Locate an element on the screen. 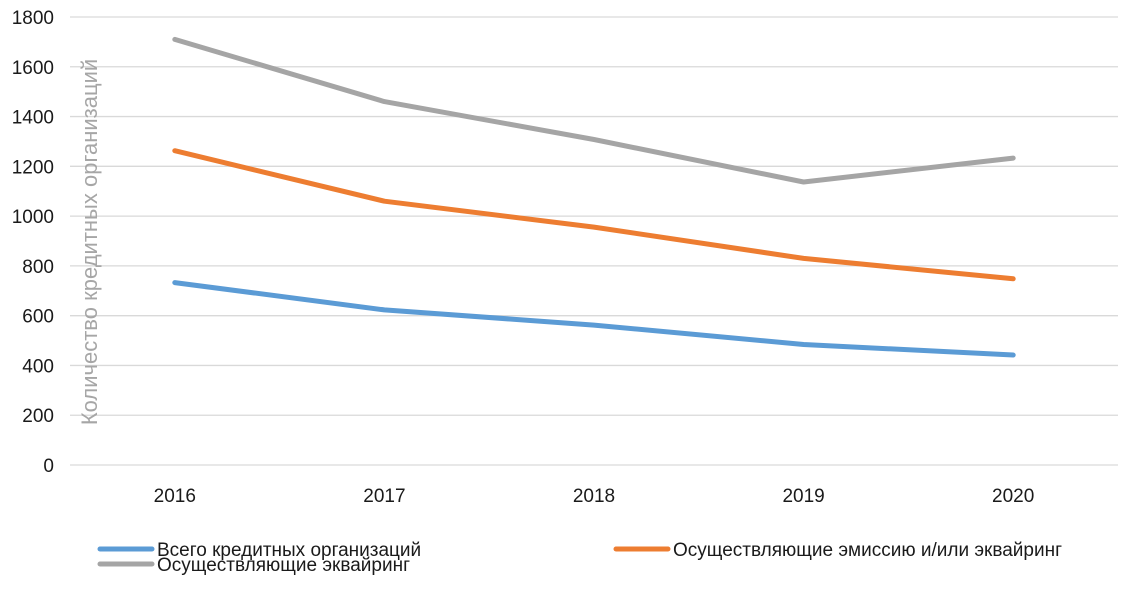 The height and width of the screenshot is (610, 1138). x-tick-label: 2017 is located at coordinates (384, 496).